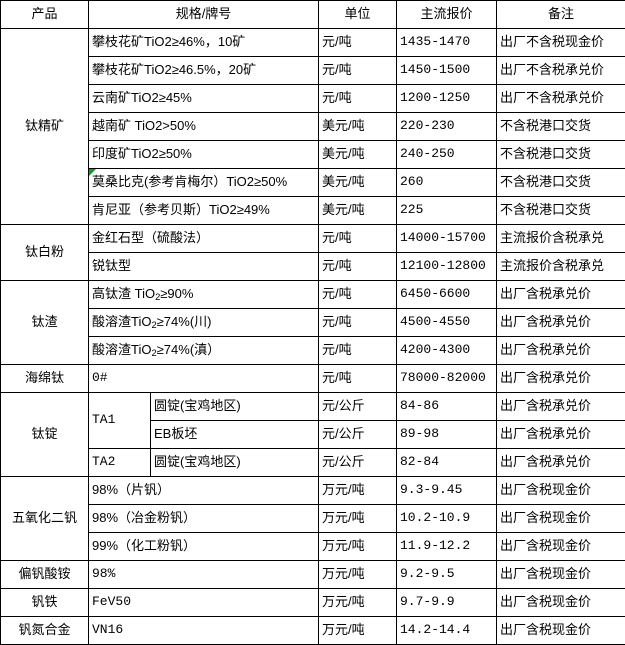 The image size is (625, 645). I want to click on remark-cell: 出厂不含税承兑价, so click(561, 71).